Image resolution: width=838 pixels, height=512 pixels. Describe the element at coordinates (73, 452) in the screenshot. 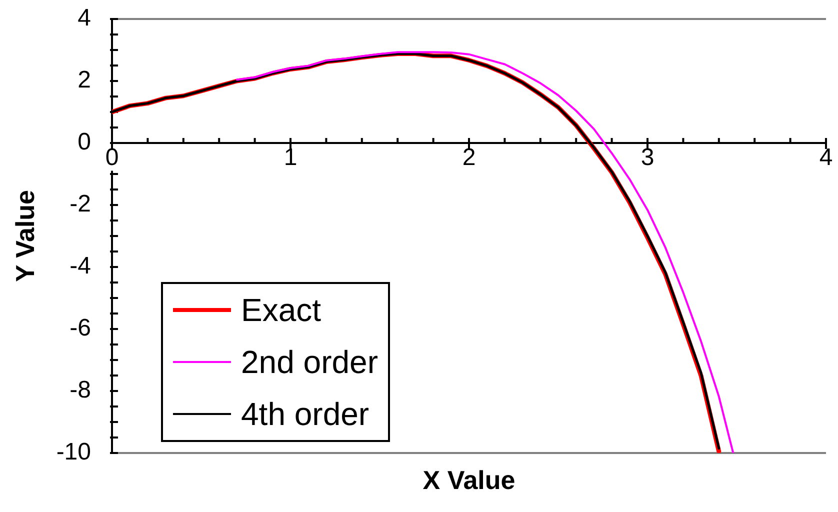

I see `y-tick-label: -10` at that location.